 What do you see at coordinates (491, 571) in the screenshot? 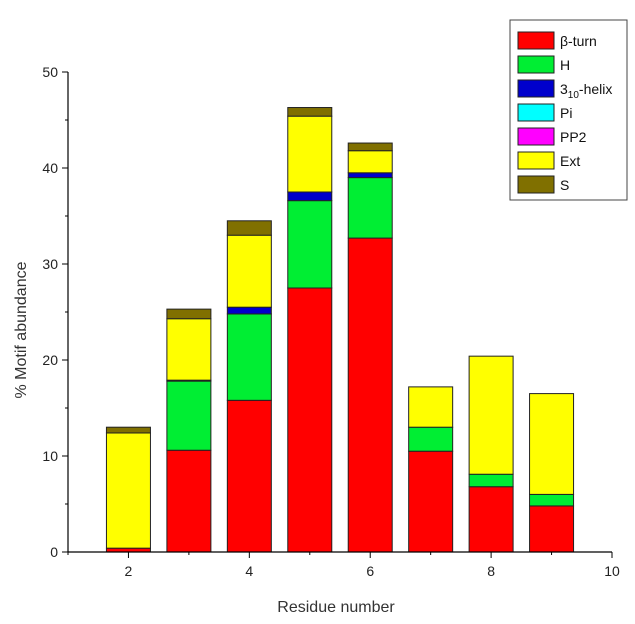
I see `x-tick-label: 8` at bounding box center [491, 571].